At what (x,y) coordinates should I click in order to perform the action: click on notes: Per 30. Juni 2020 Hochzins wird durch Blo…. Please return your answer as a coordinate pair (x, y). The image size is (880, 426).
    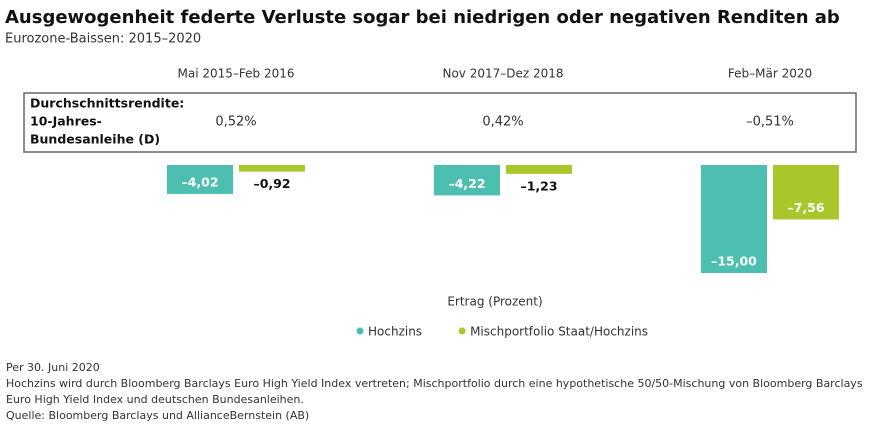
    Looking at the image, I should click on (441, 392).